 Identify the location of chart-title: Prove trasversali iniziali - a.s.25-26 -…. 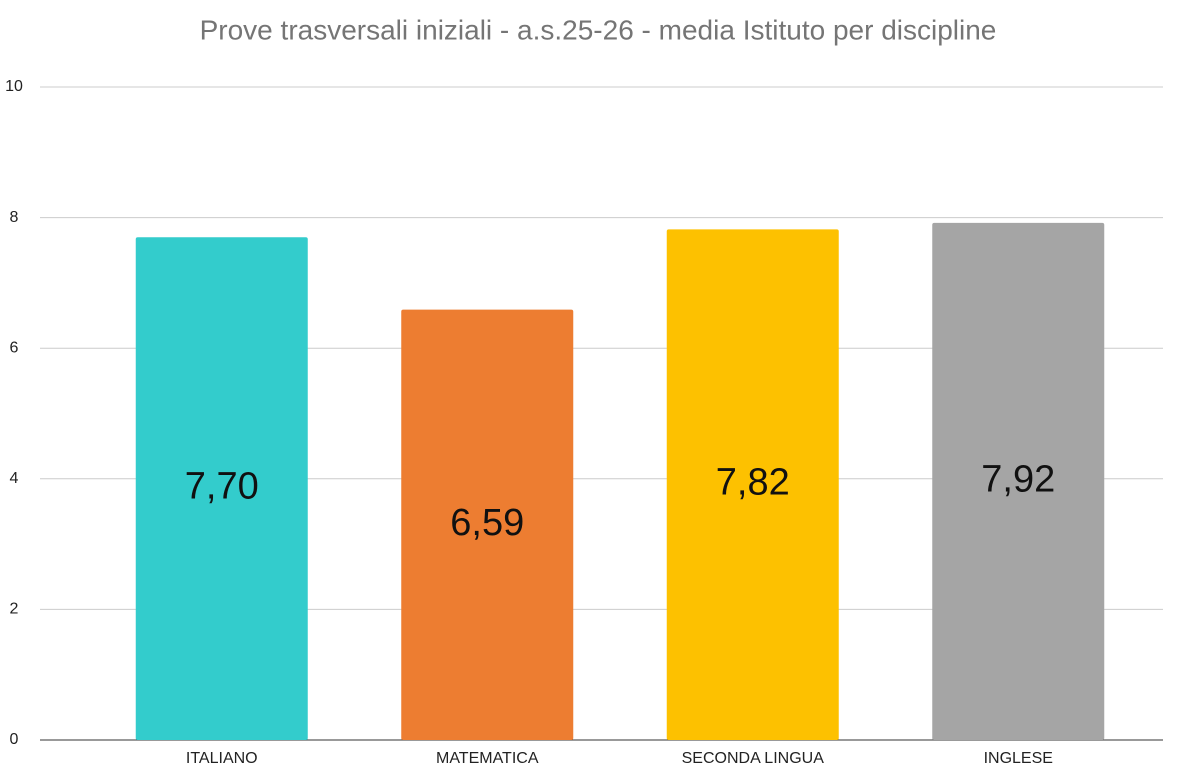
(598, 29).